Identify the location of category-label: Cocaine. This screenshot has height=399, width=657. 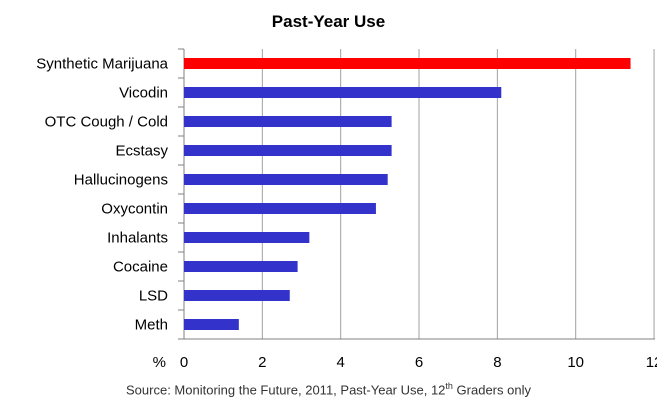
(140, 267).